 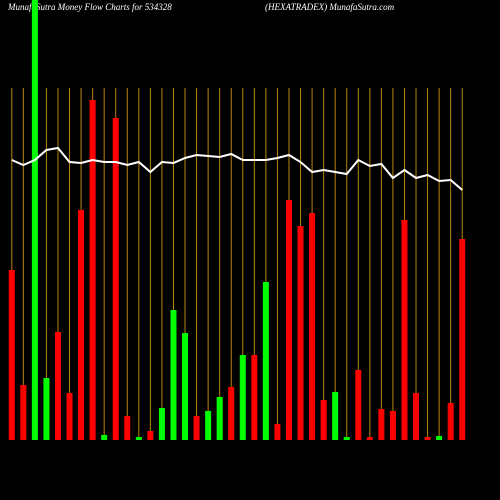 What do you see at coordinates (89, 7) in the screenshot?
I see `chart-title: MunafaSutra Money Flow Charts for 534328` at bounding box center [89, 7].